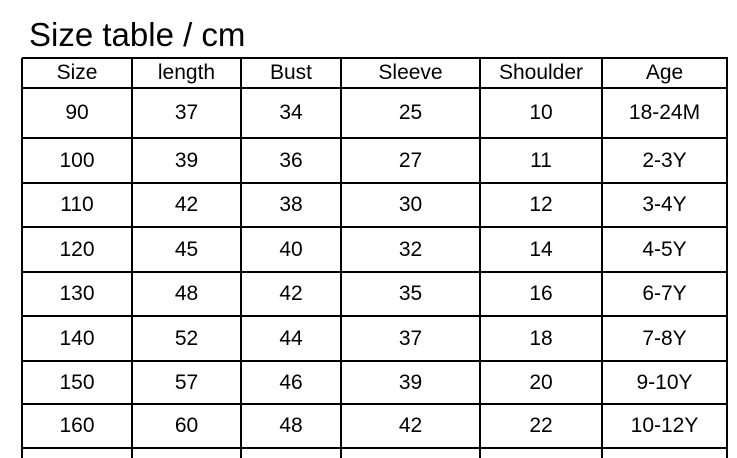 This screenshot has width=737, height=458. Describe the element at coordinates (541, 293) in the screenshot. I see `table-cell: 16` at that location.